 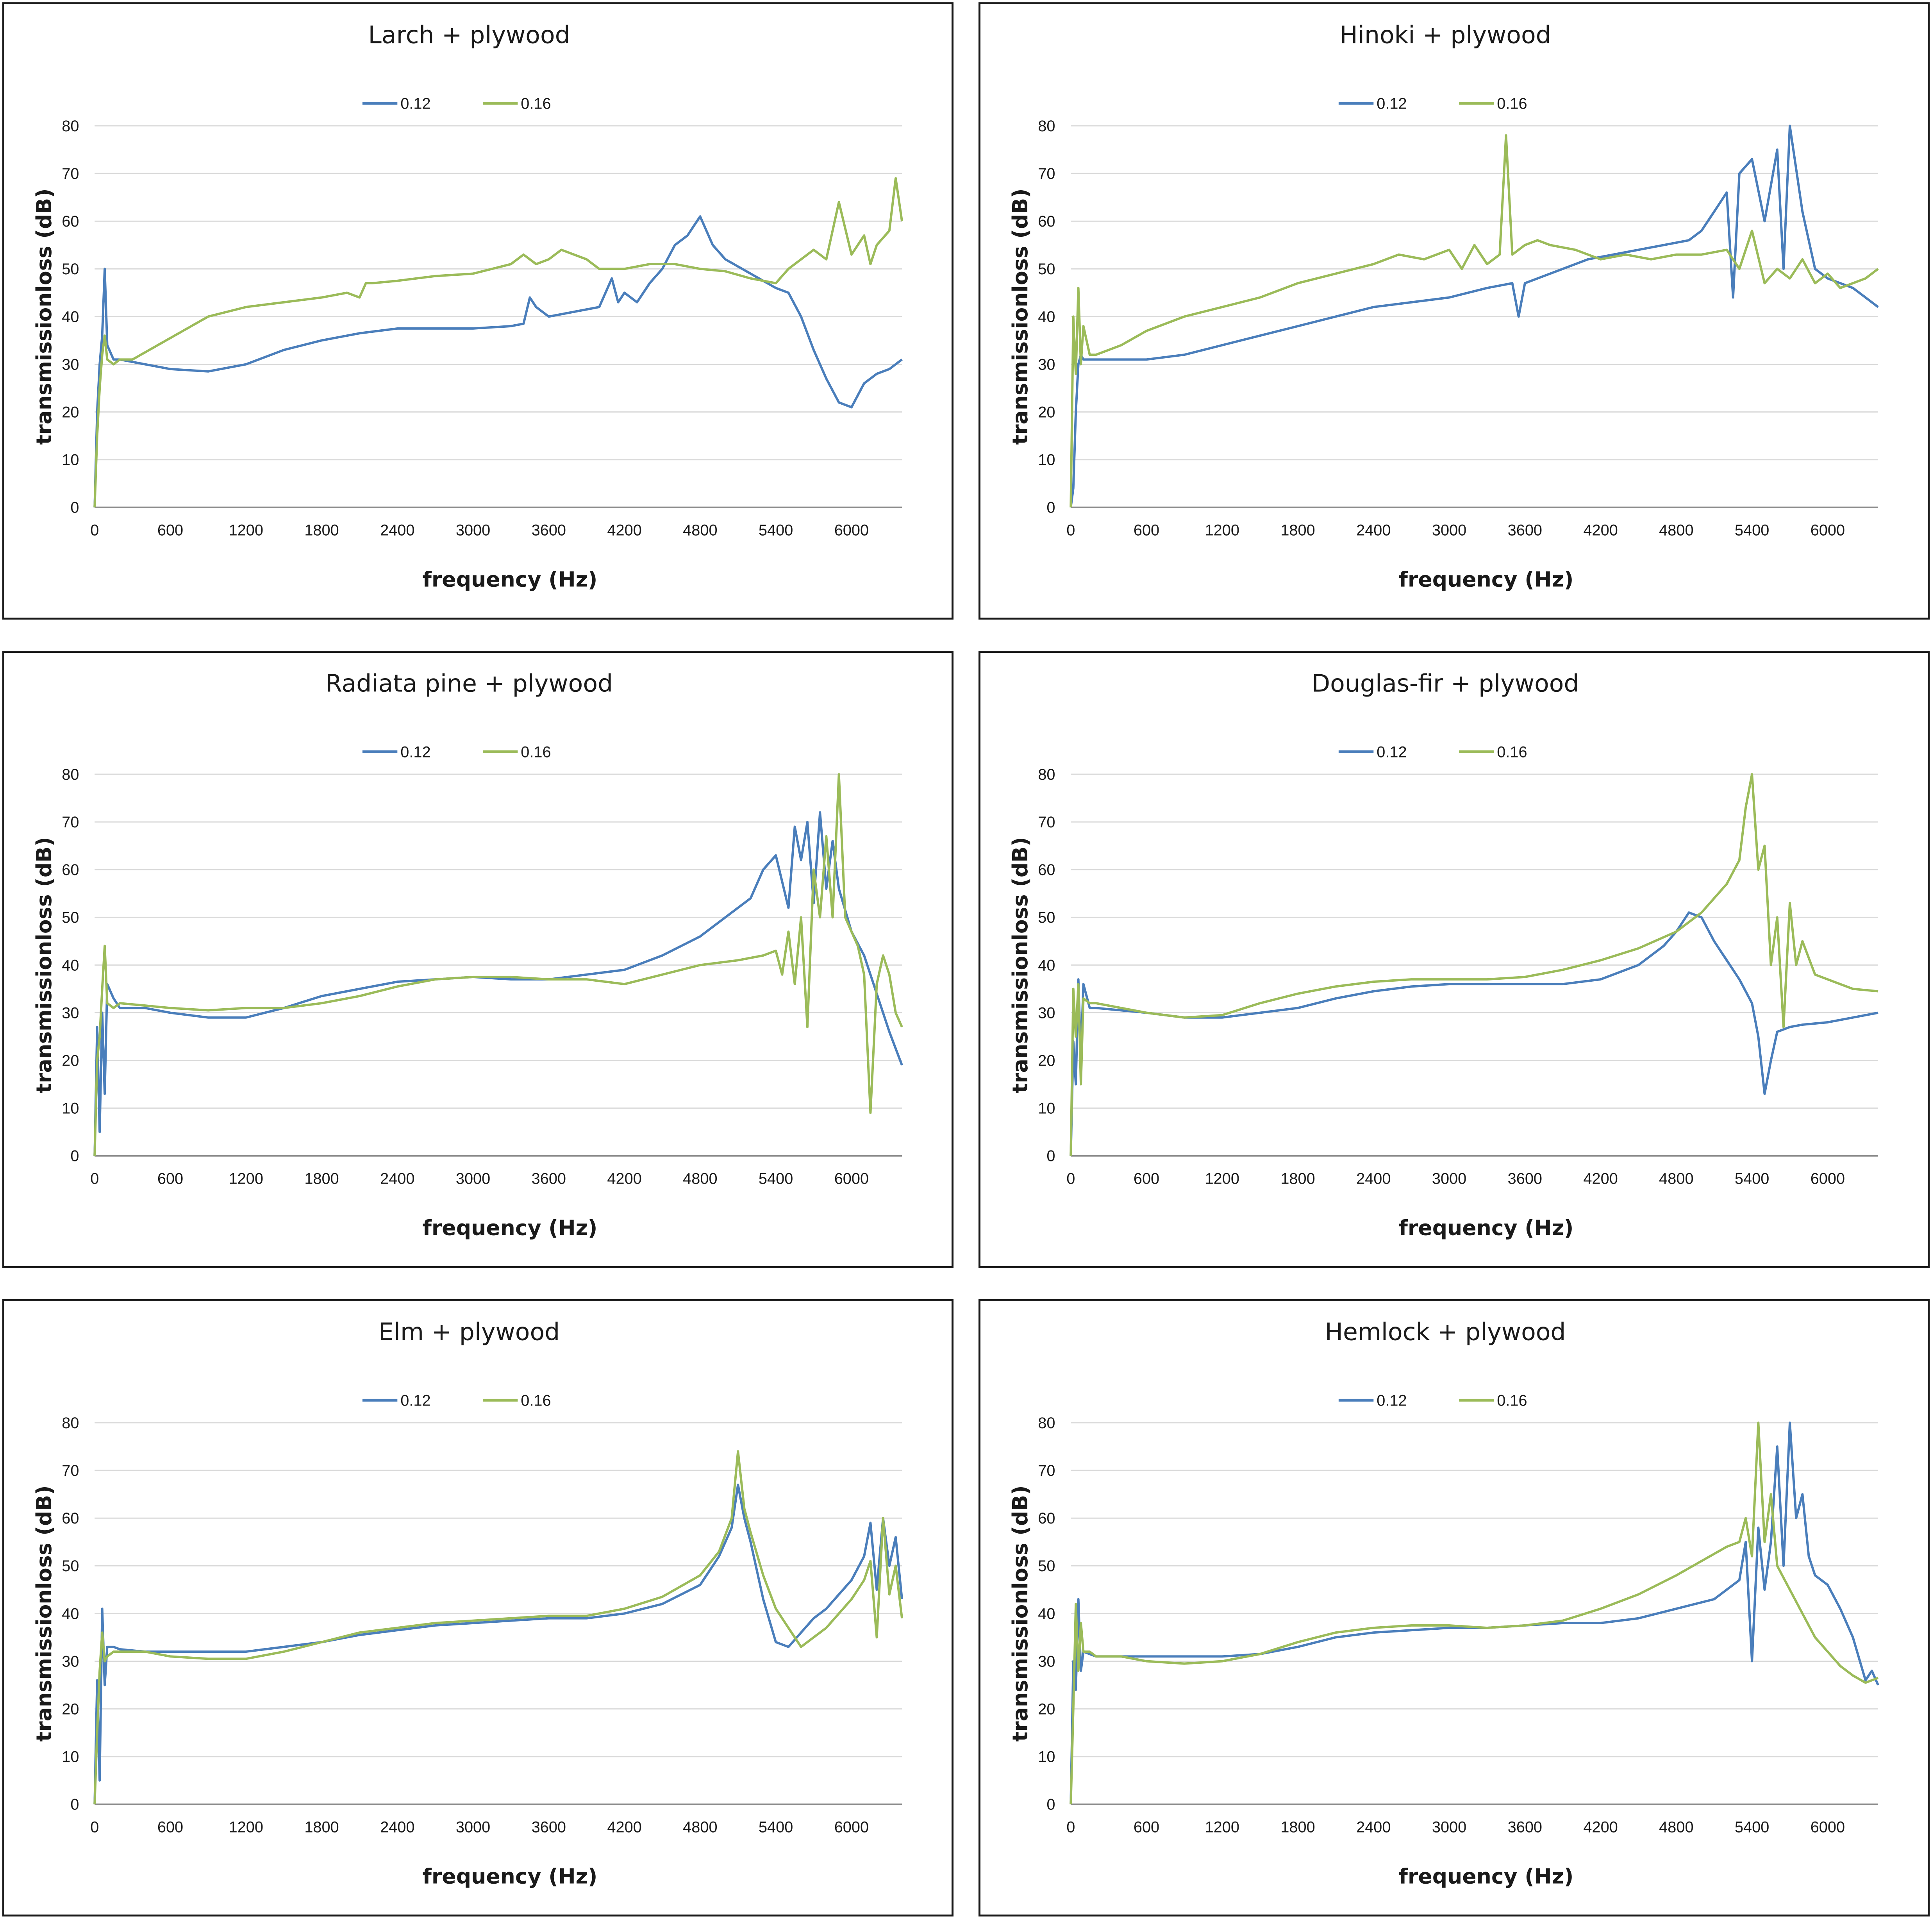 What do you see at coordinates (1445, 1332) in the screenshot?
I see `chart-title: Hemlock + plywood` at bounding box center [1445, 1332].